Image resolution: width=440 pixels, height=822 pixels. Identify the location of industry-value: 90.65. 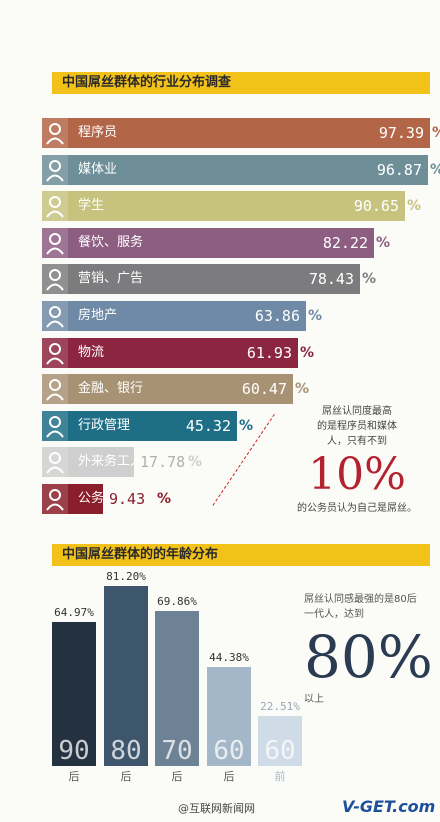
(376, 206).